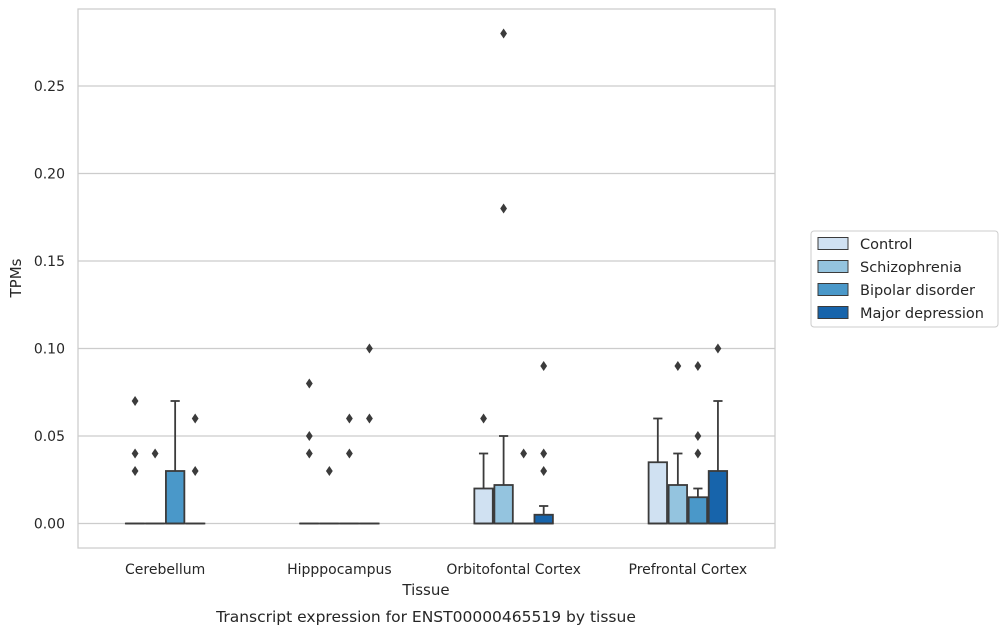 The width and height of the screenshot is (1007, 634). Describe the element at coordinates (922, 314) in the screenshot. I see `legend-label: Major depression` at that location.